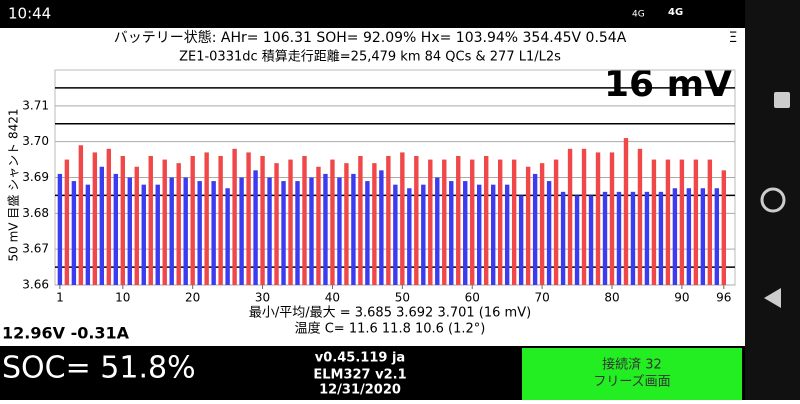 This screenshot has width=800, height=404. What do you see at coordinates (122, 298) in the screenshot?
I see `x-tick-label: 10` at bounding box center [122, 298].